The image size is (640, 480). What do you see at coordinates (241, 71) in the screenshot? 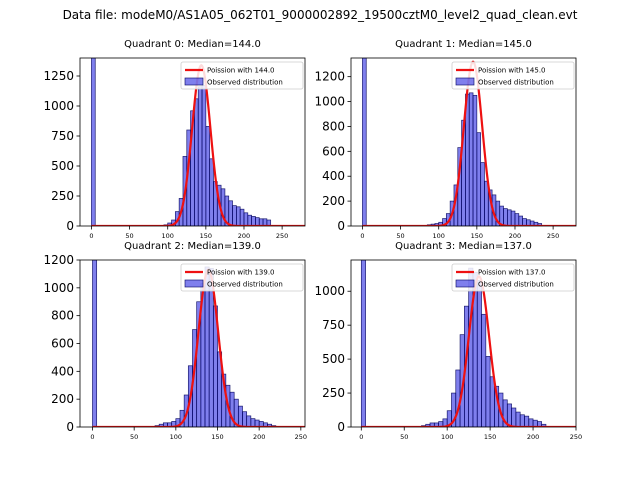
I see `legend-label-poisson: Poission with 144.0` at bounding box center [241, 71].